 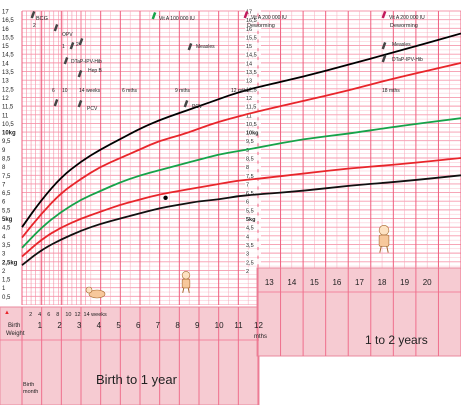 What do you see at coordinates (261, 26) in the screenshot?
I see `annot-deworming: Deworming` at bounding box center [261, 26].